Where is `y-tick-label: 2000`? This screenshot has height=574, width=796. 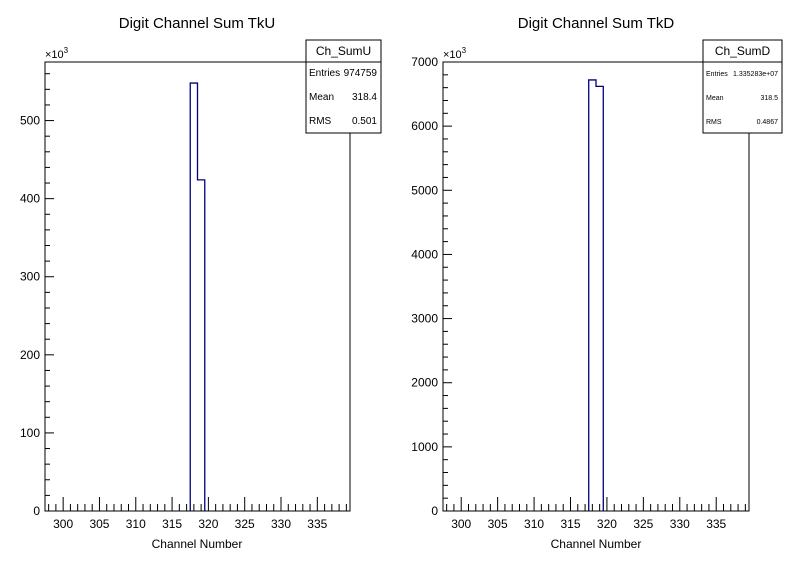
y-tick-label: 2000 is located at coordinates (424, 383).